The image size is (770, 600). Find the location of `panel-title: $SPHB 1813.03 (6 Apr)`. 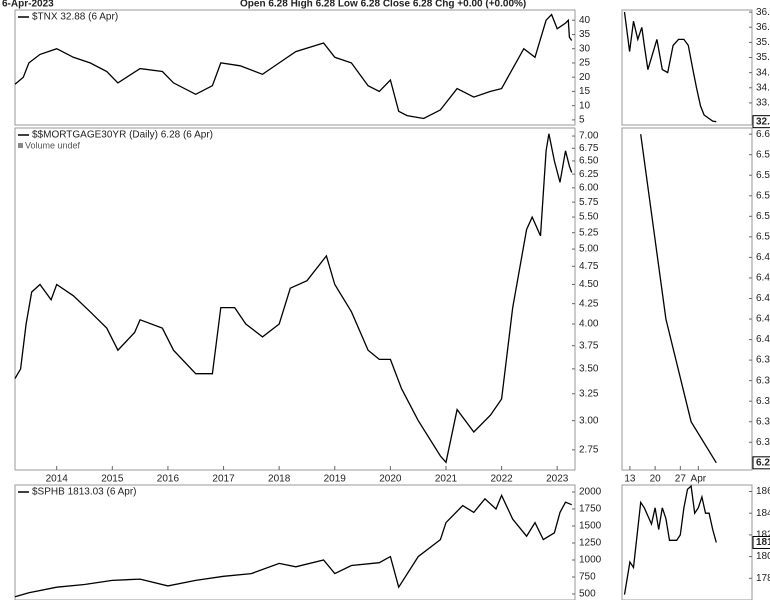

panel-title: $SPHB 1813.03 (6 Apr) is located at coordinates (84, 492).